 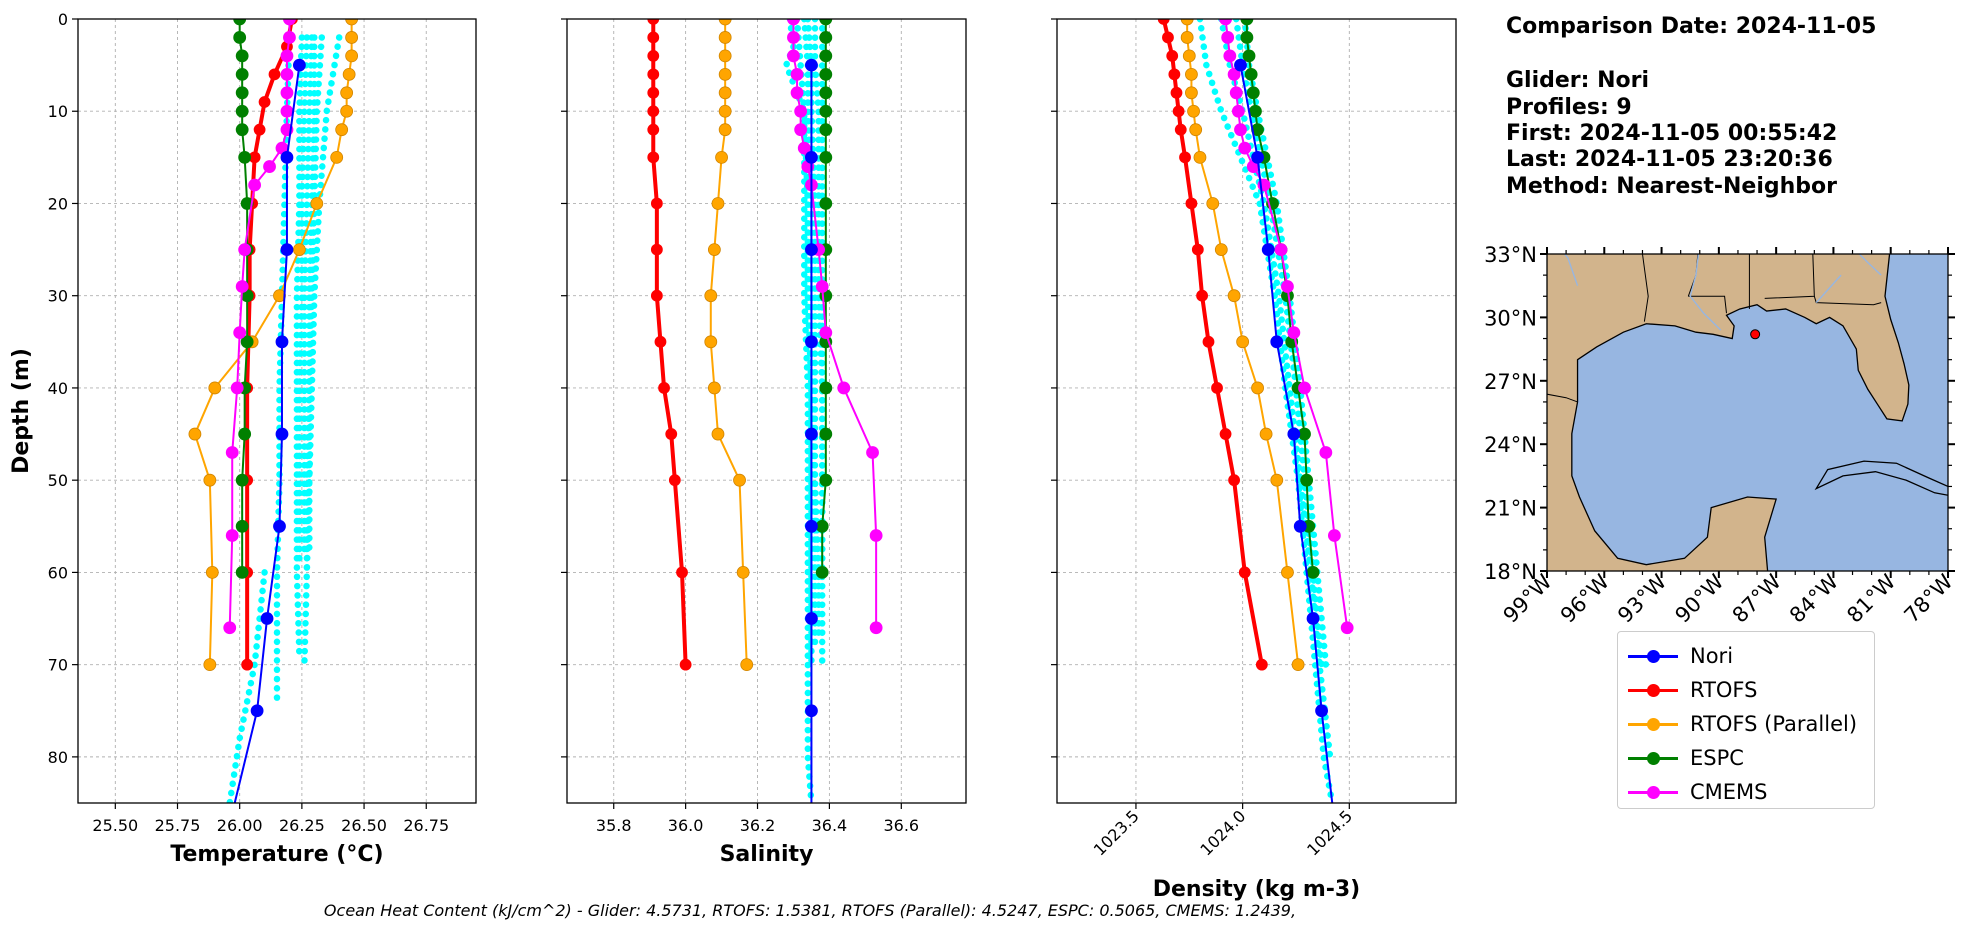 I want to click on profile-count: Profiles: 9, so click(x=1569, y=107).